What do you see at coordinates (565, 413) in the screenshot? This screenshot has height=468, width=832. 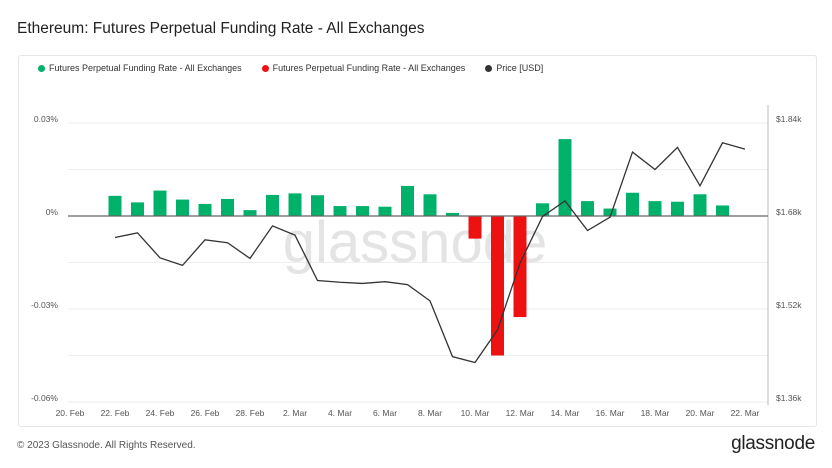 I see `x-tick-label: 14. Mar` at bounding box center [565, 413].